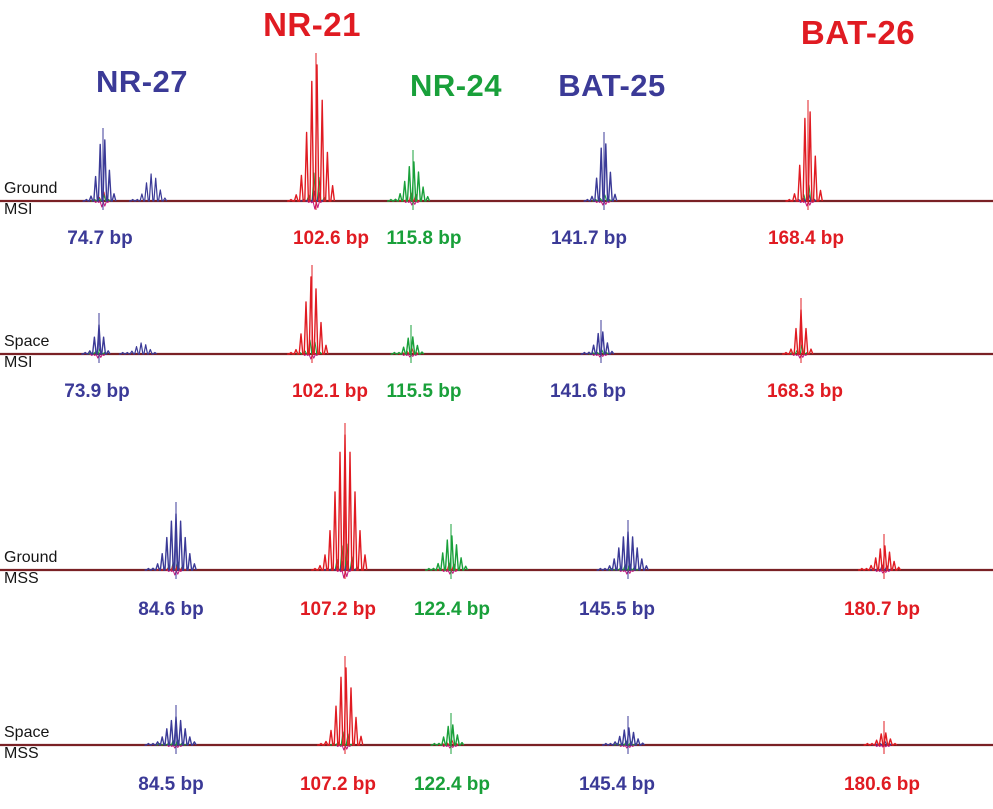  Describe the element at coordinates (496, 314) in the screenshot. I see `trace-panel-space-msi` at that location.